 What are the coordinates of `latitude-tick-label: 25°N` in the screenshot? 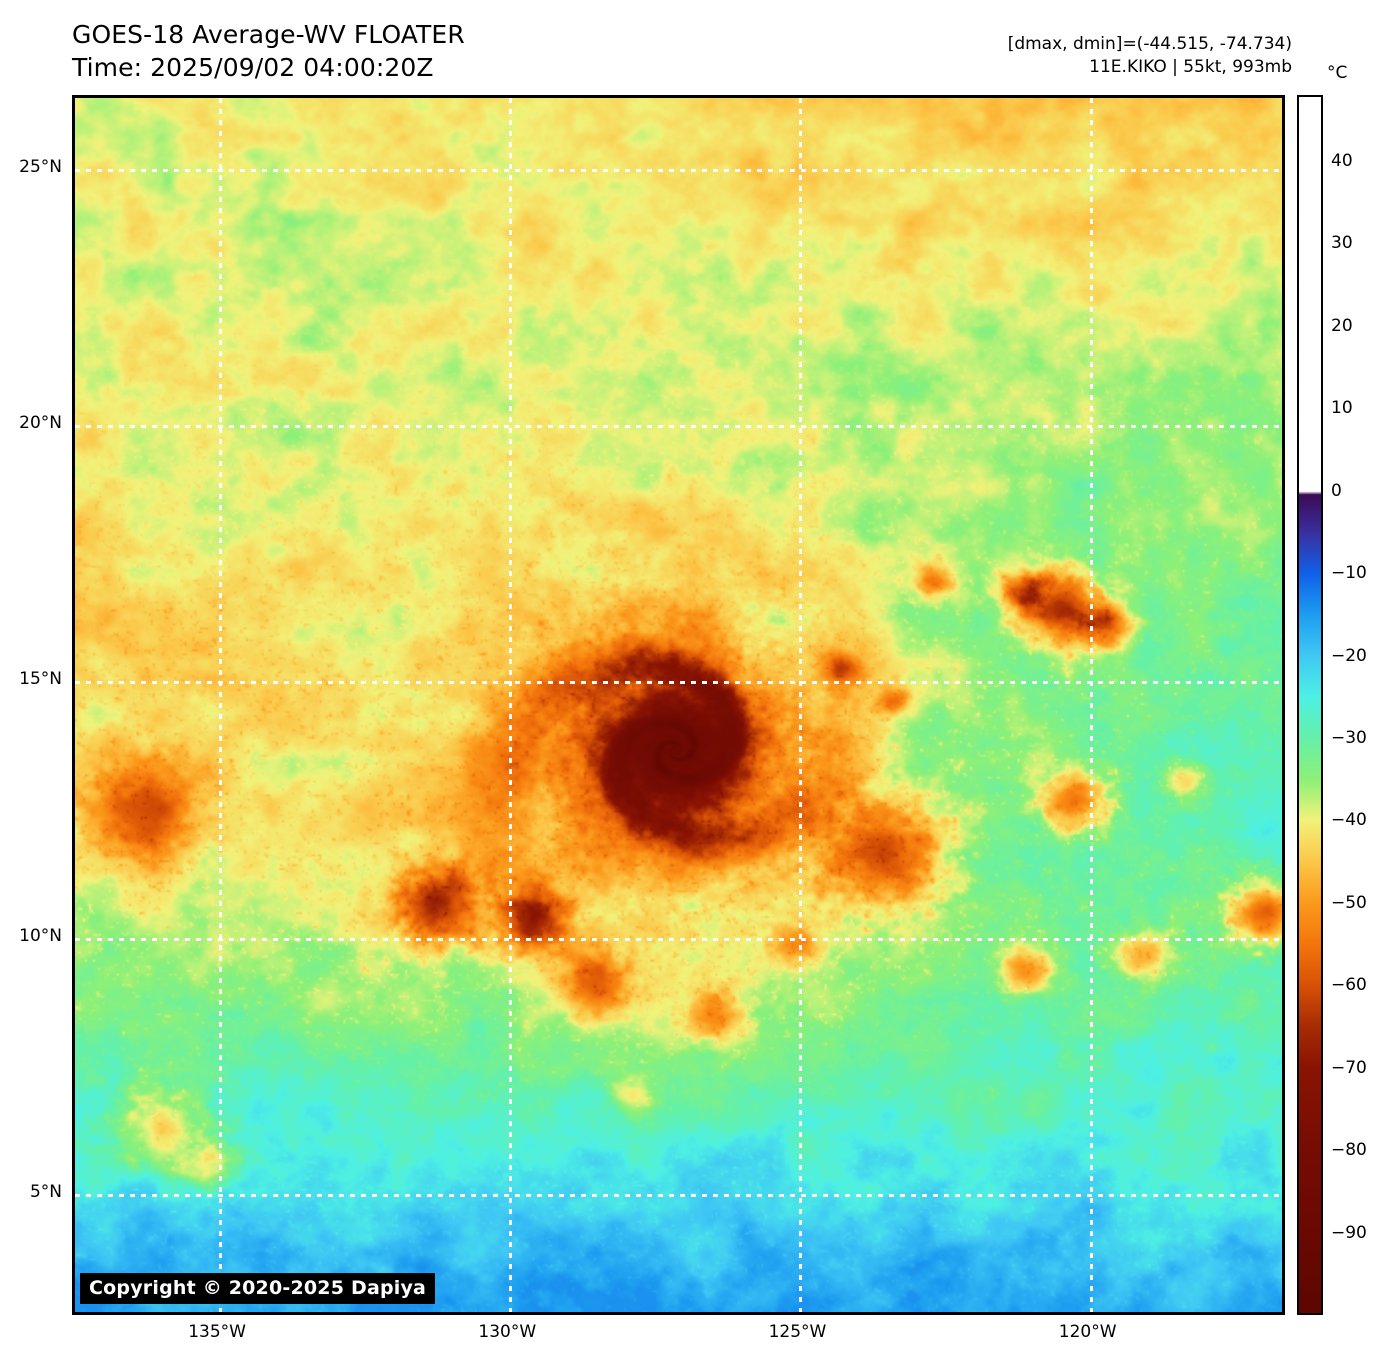 It's located at (40, 166).